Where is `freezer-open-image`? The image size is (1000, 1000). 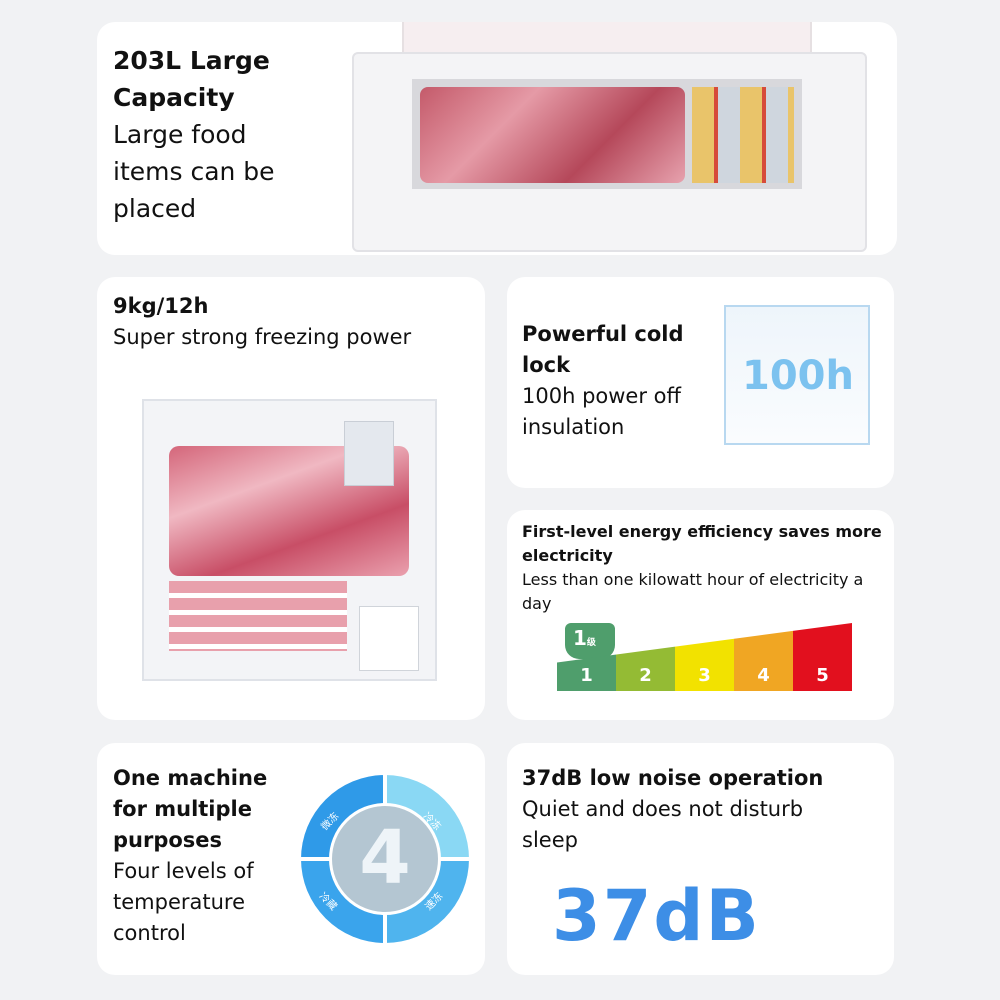
freezer-open-image is located at coordinates (609, 138).